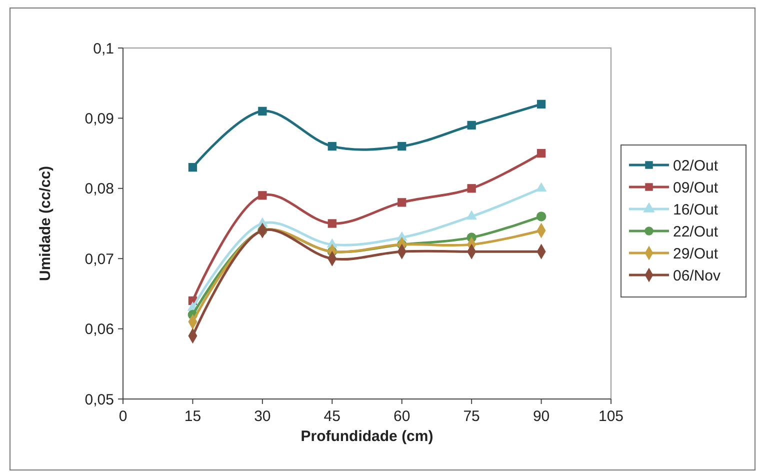  Describe the element at coordinates (541, 416) in the screenshot. I see `x-tick-label: 90` at that location.